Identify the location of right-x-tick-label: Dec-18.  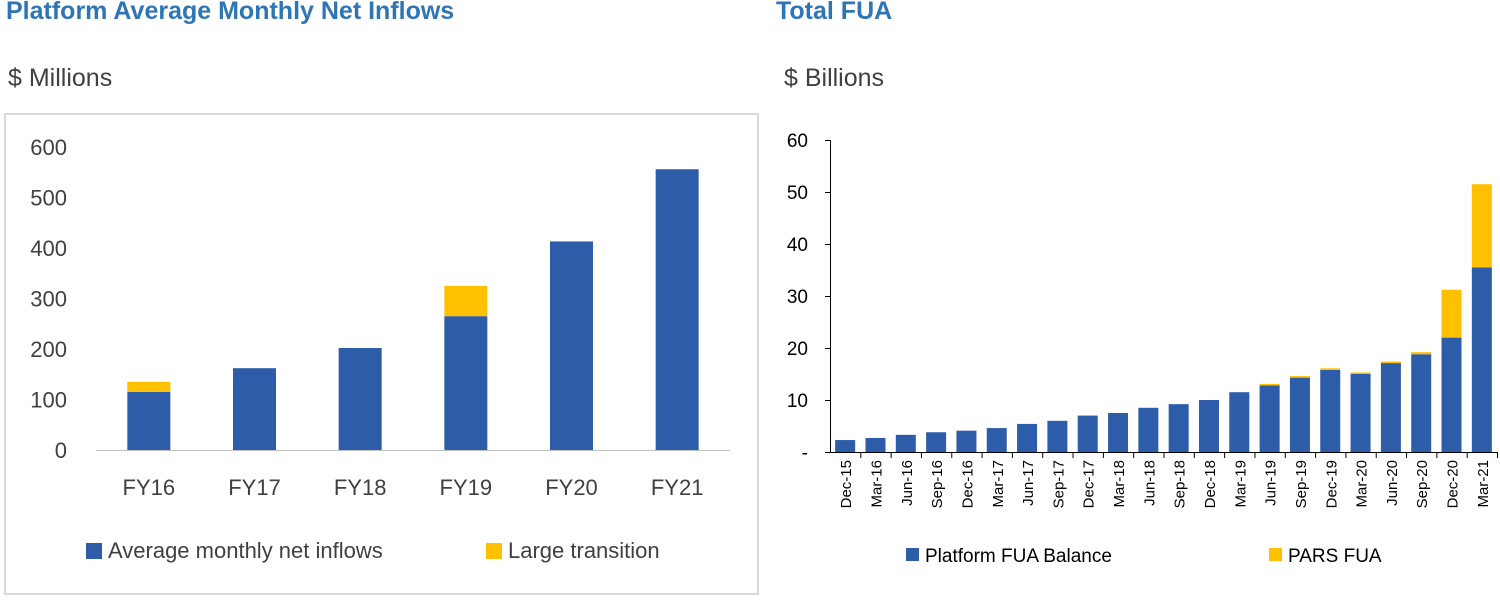
(1210, 484).